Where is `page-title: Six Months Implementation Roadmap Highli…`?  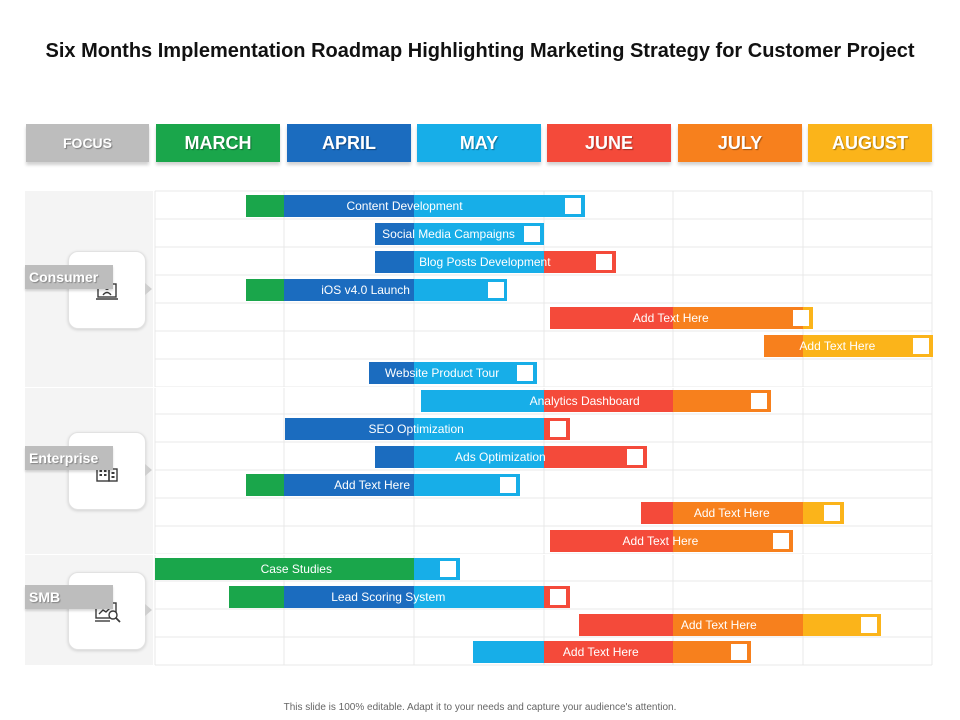 page-title: Six Months Implementation Roadmap Highli… is located at coordinates (480, 51).